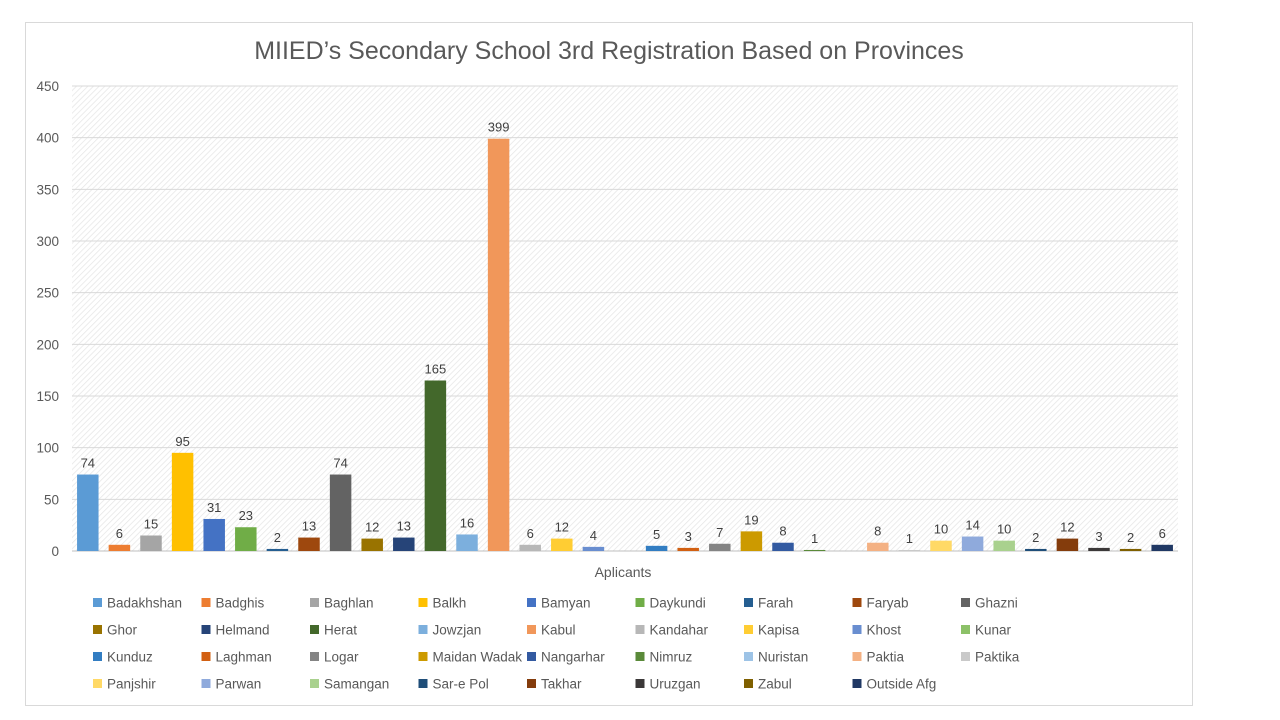  Describe the element at coordinates (1004, 529) in the screenshot. I see `data-label: 10` at that location.